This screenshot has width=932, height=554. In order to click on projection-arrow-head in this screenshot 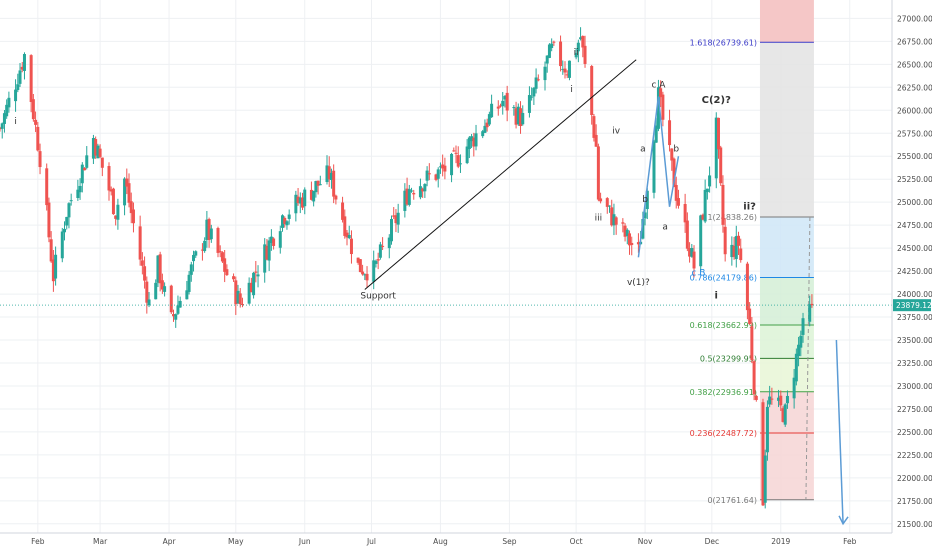, I will do `click(843, 520)`.